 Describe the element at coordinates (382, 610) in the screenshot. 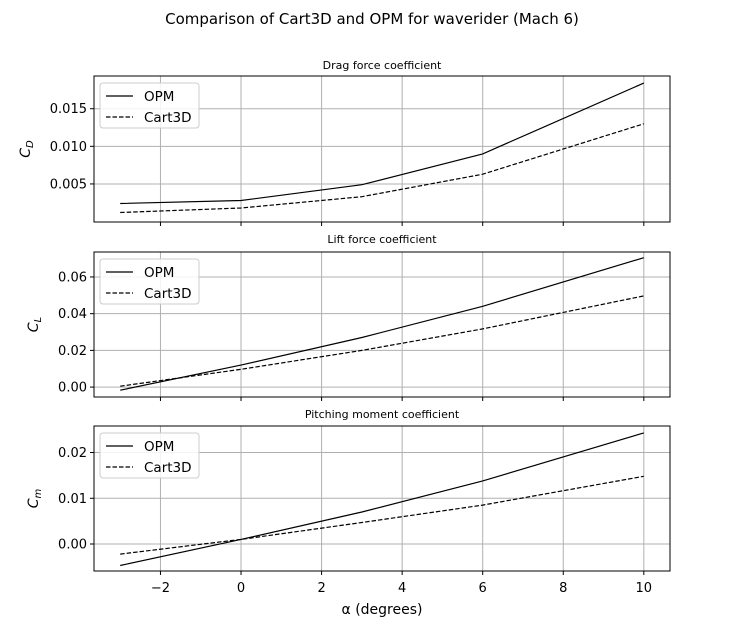

I see `x-axis-label: α (degrees)` at that location.